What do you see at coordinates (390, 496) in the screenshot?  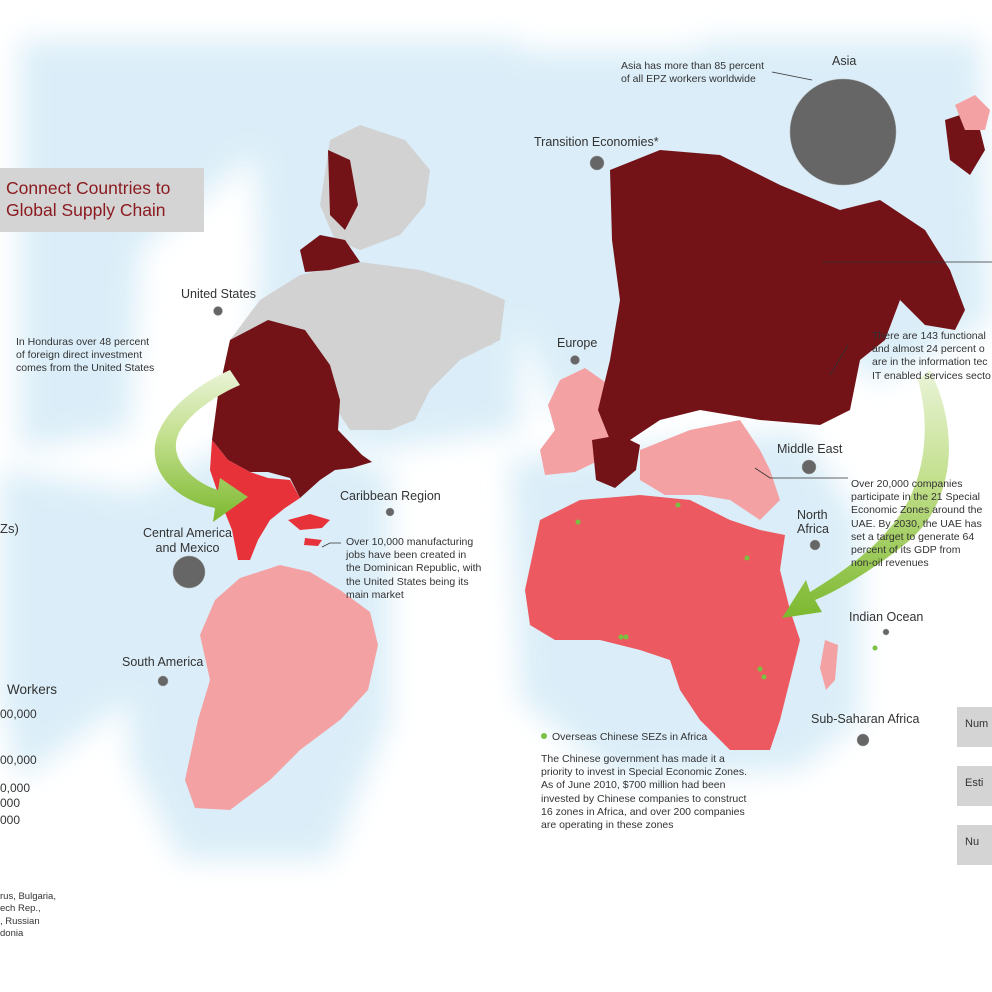 I see `caribbean-label: Caribbean Region` at bounding box center [390, 496].